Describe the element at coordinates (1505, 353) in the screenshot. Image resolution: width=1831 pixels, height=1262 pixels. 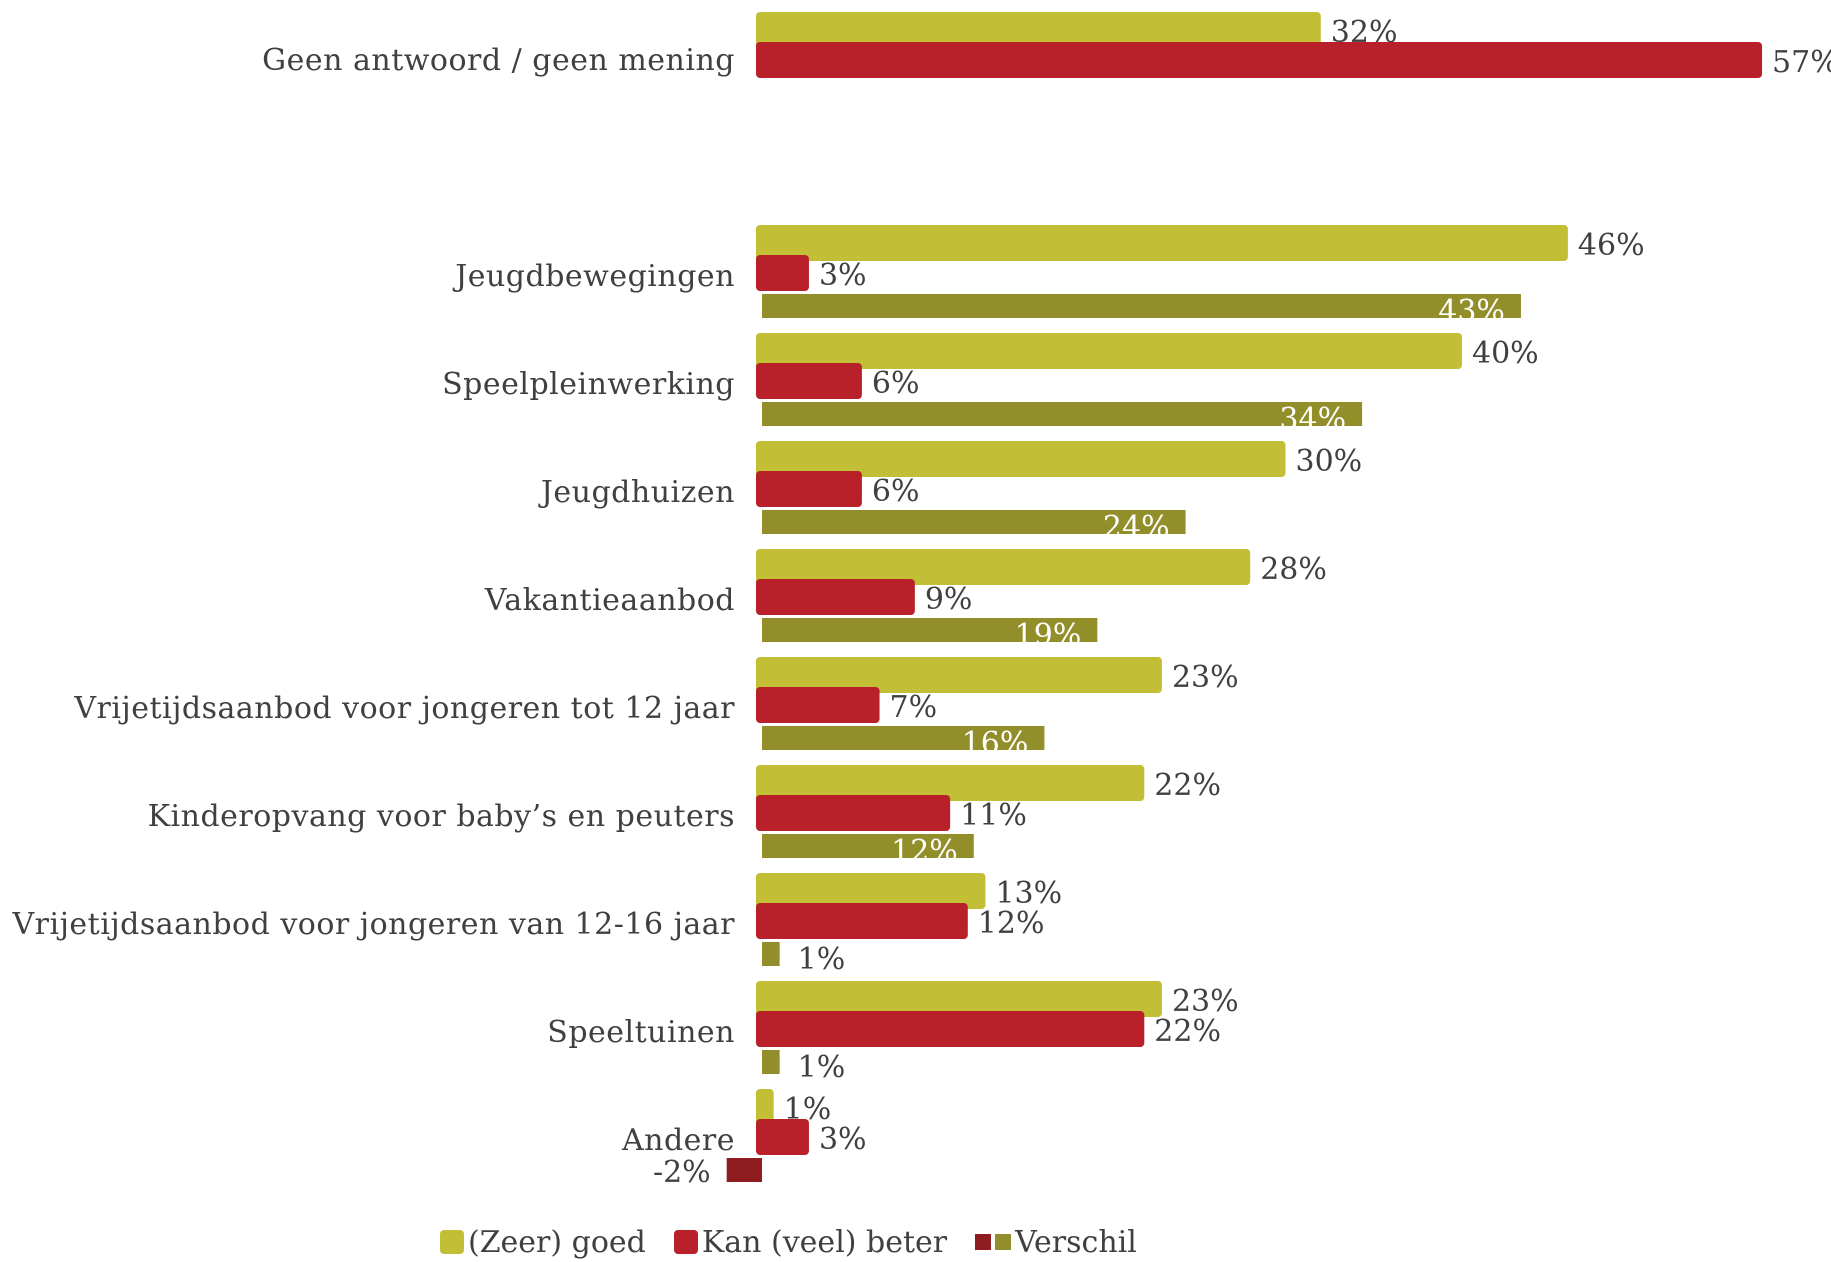
I see `value-label-zeer-goed: 40%` at that location.